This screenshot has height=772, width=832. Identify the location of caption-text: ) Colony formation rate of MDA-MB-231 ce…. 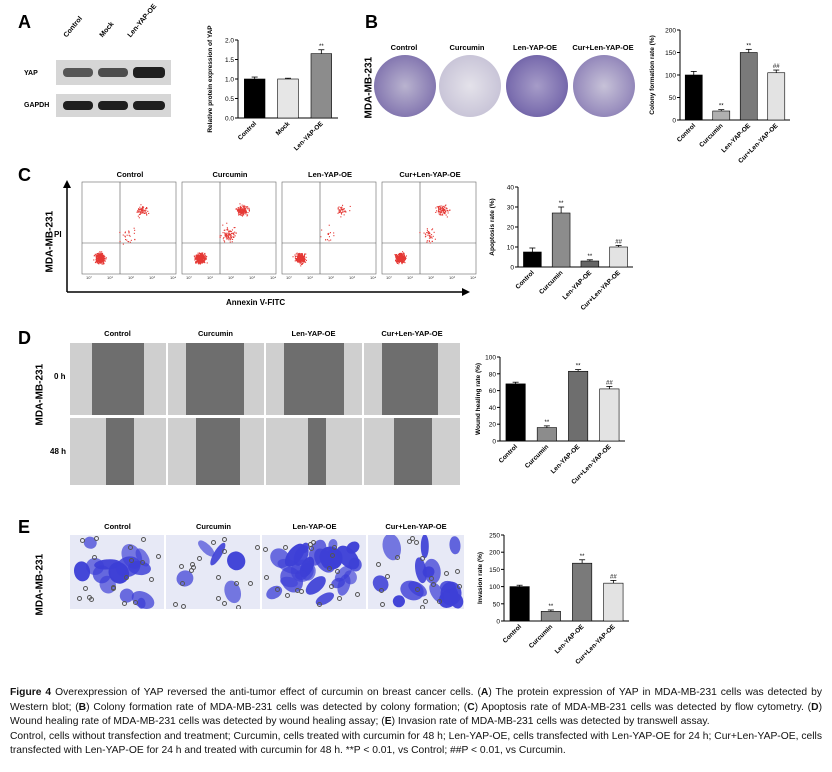
(277, 707).